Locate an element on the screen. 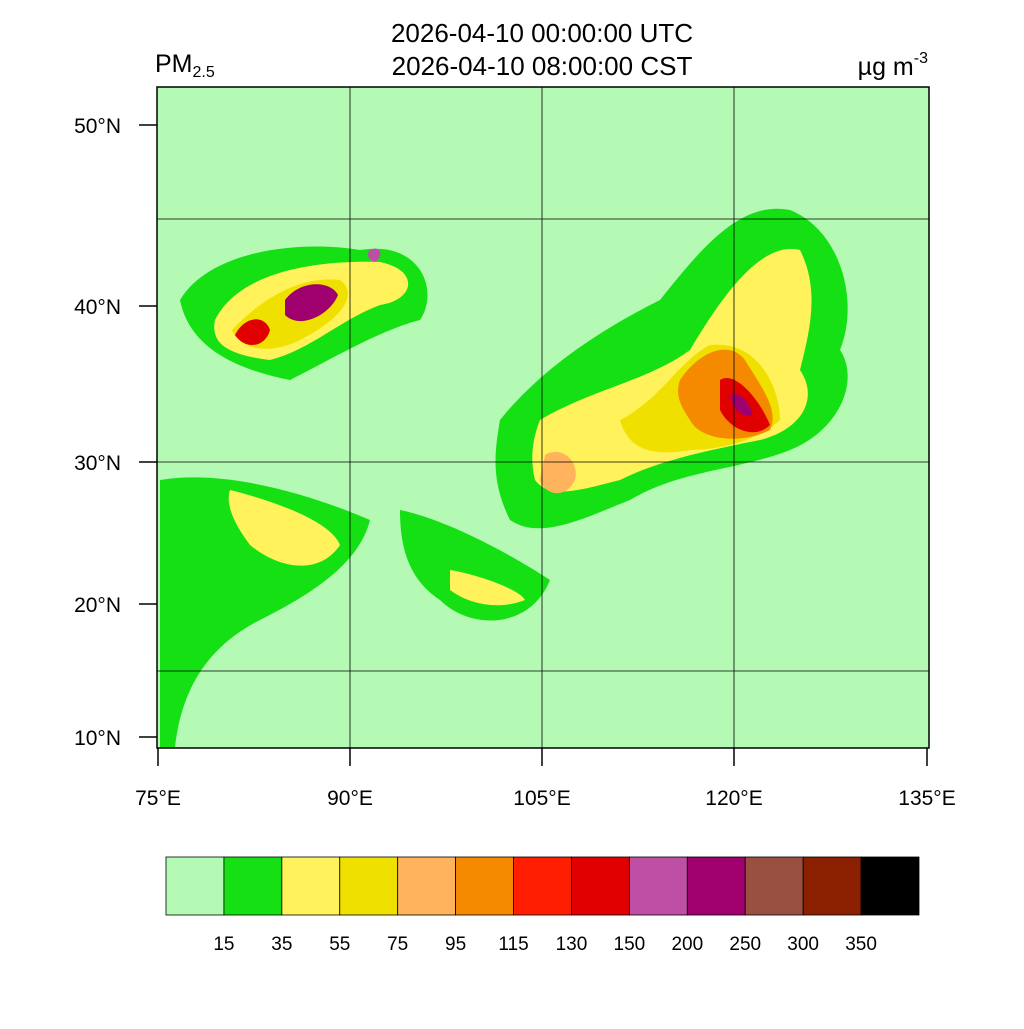 The height and width of the screenshot is (1029, 1024). colorbar-label: 55 is located at coordinates (339, 944).